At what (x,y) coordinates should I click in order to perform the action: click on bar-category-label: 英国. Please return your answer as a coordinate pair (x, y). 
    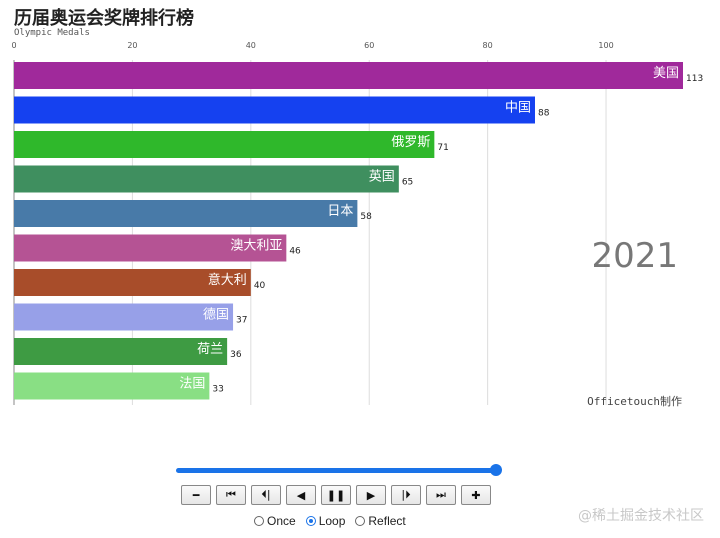
    Looking at the image, I should click on (382, 177).